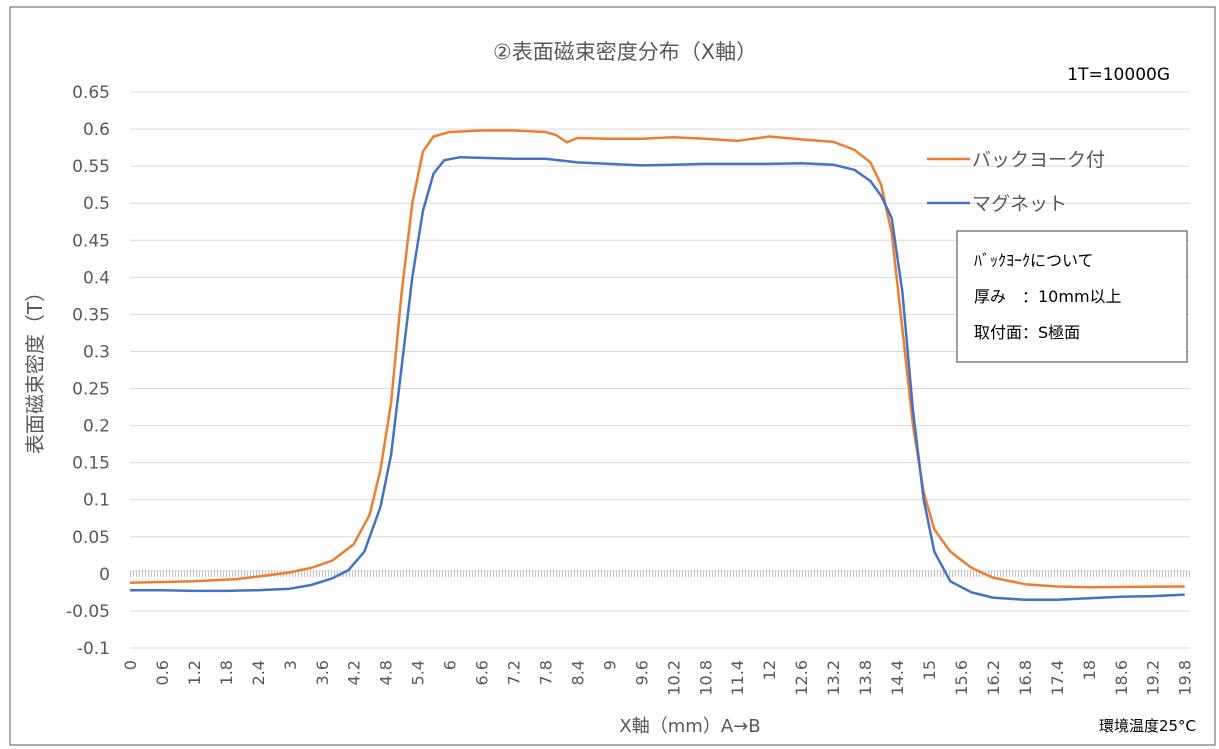  What do you see at coordinates (1185, 678) in the screenshot?
I see `x-tick-label: 19.8` at bounding box center [1185, 678].